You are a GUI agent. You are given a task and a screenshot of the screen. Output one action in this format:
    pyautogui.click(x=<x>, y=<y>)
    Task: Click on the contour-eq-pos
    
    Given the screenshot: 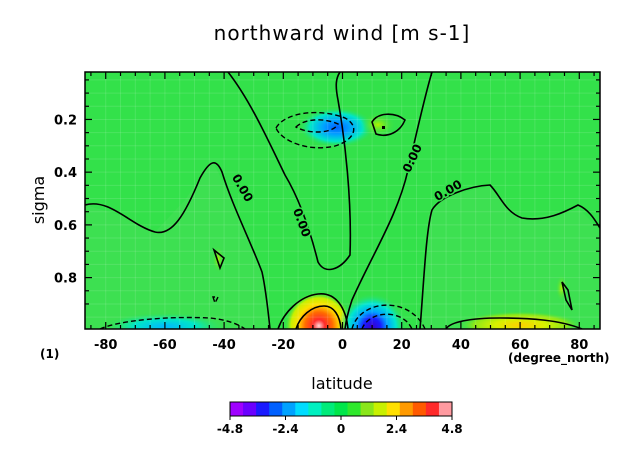 What is the action you would take?
    pyautogui.click(x=313, y=311)
    